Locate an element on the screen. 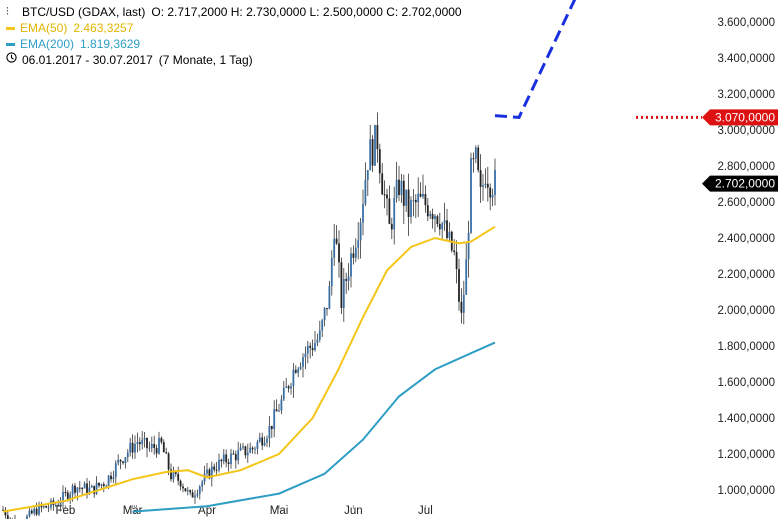  ema50-value: 2.463,3257 is located at coordinates (103, 28).